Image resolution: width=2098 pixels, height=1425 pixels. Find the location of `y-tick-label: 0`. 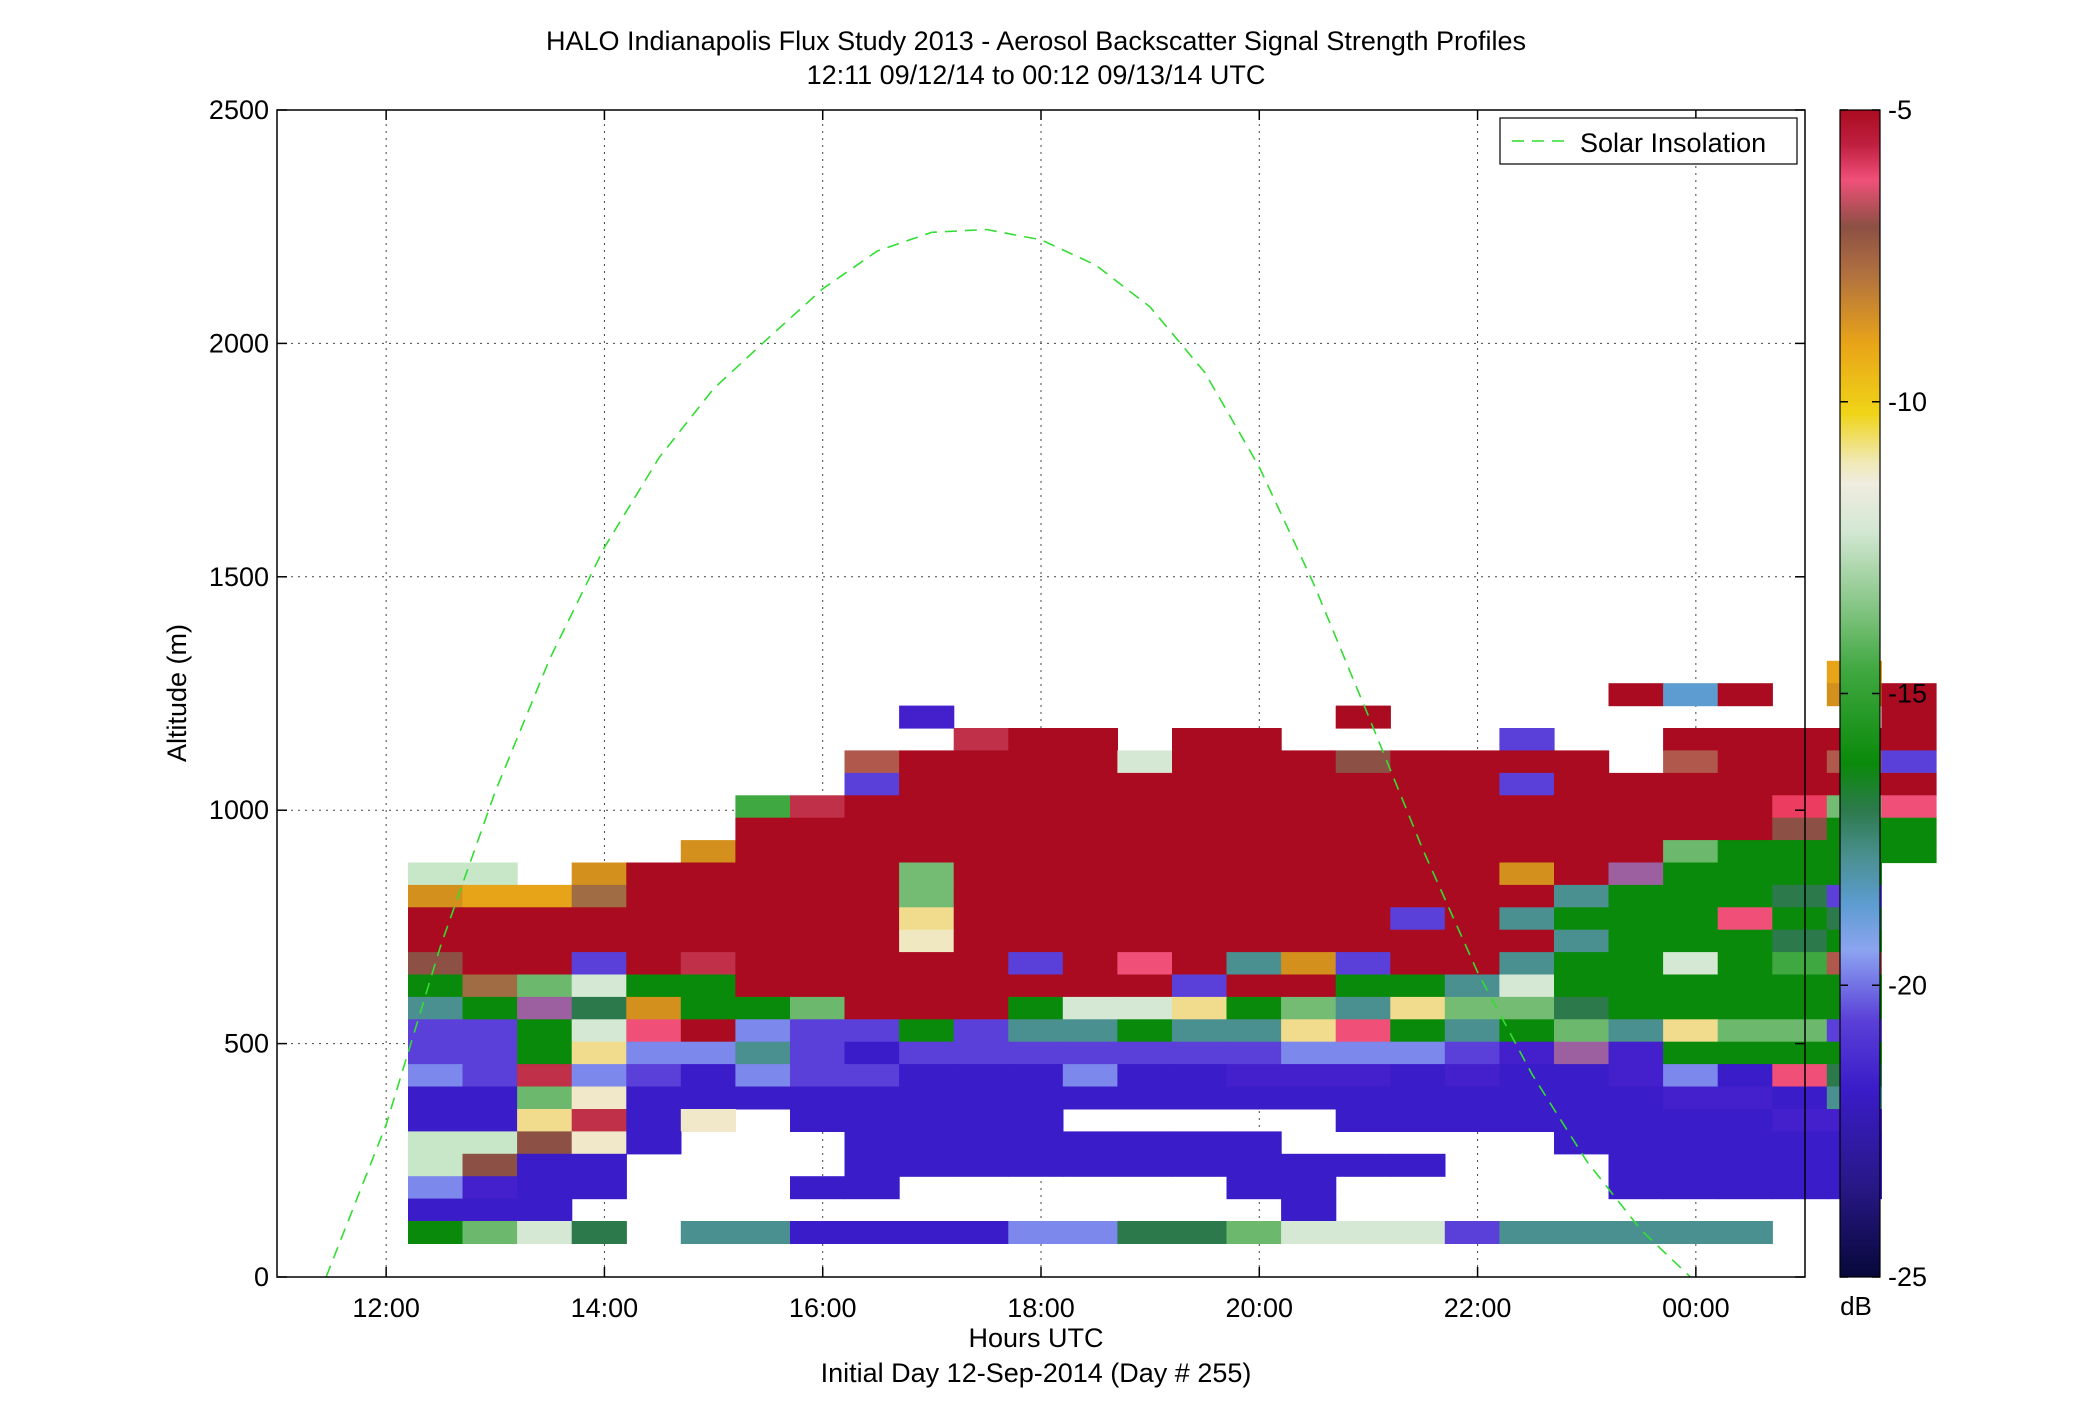

y-tick-label: 0 is located at coordinates (261, 1277).